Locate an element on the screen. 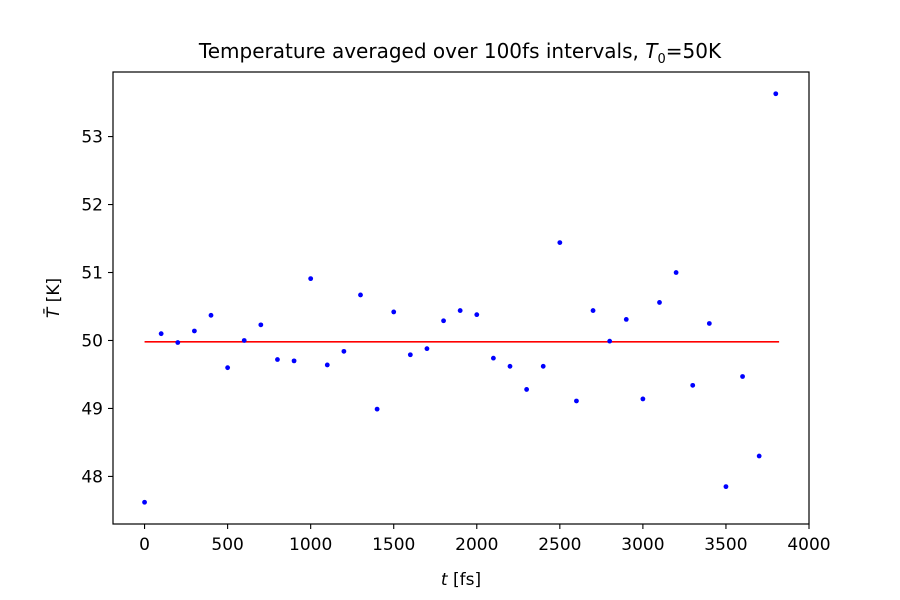  y-axis-label: T̄ [K] is located at coordinates (53, 298).